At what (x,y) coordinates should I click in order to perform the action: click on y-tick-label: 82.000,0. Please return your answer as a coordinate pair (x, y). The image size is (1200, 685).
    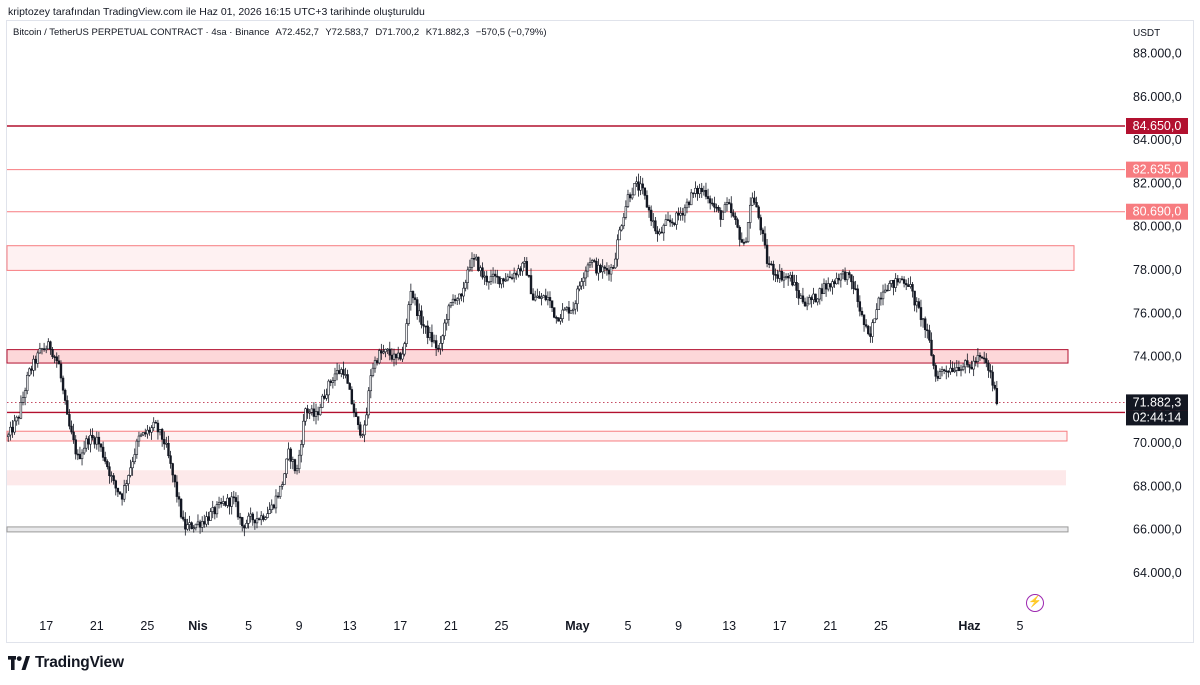
    Looking at the image, I should click on (1157, 183).